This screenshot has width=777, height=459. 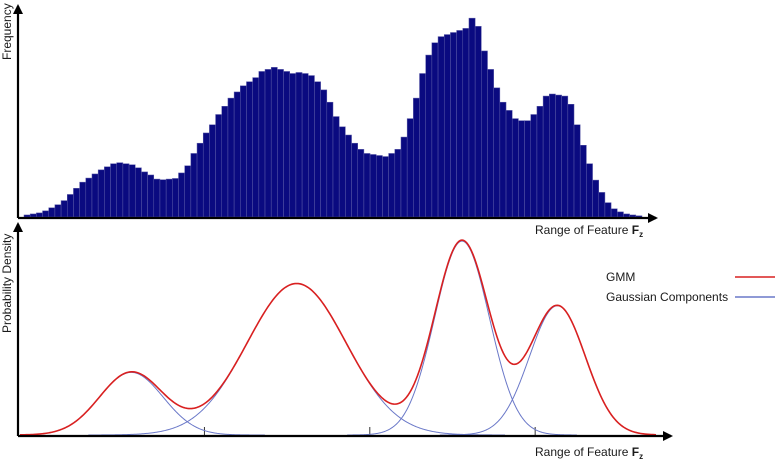 What do you see at coordinates (582, 452) in the screenshot?
I see `gmm-x-axis-label-text: Range of Feature` at bounding box center [582, 452].